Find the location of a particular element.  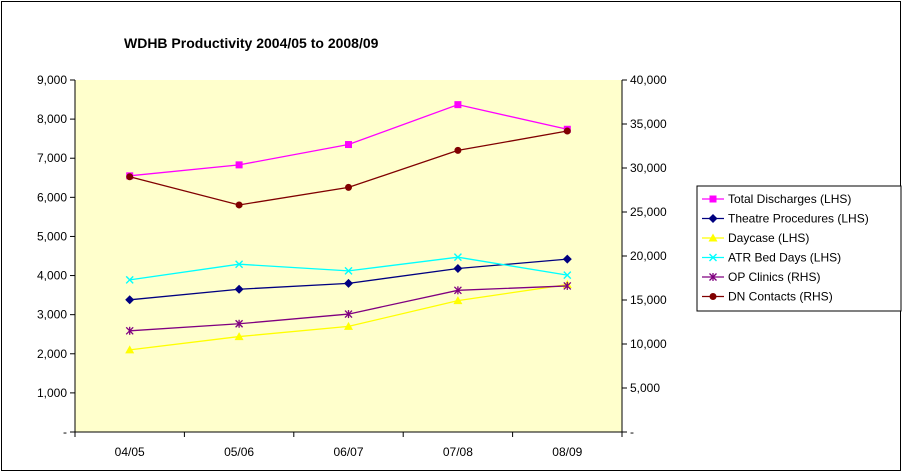

x-tick-label: 07/08 is located at coordinates (458, 452).